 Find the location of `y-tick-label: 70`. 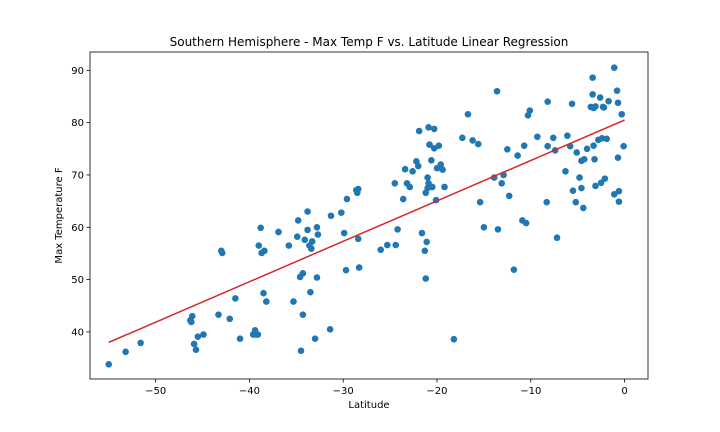

y-tick-label: 70 is located at coordinates (77, 175).